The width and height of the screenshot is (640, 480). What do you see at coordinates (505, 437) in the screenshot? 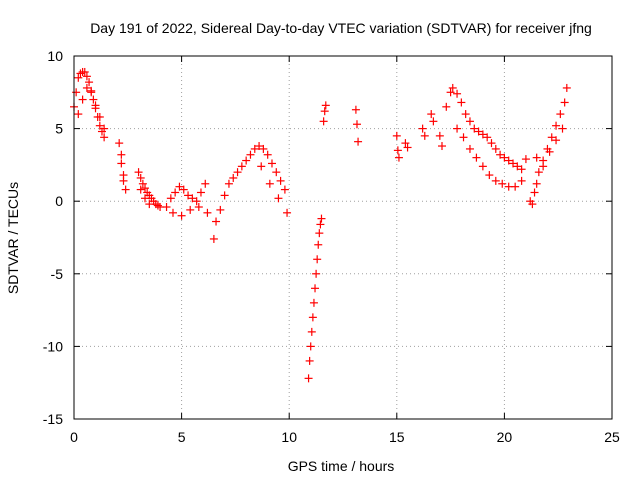
I see `x-tick-label: 20` at bounding box center [505, 437].